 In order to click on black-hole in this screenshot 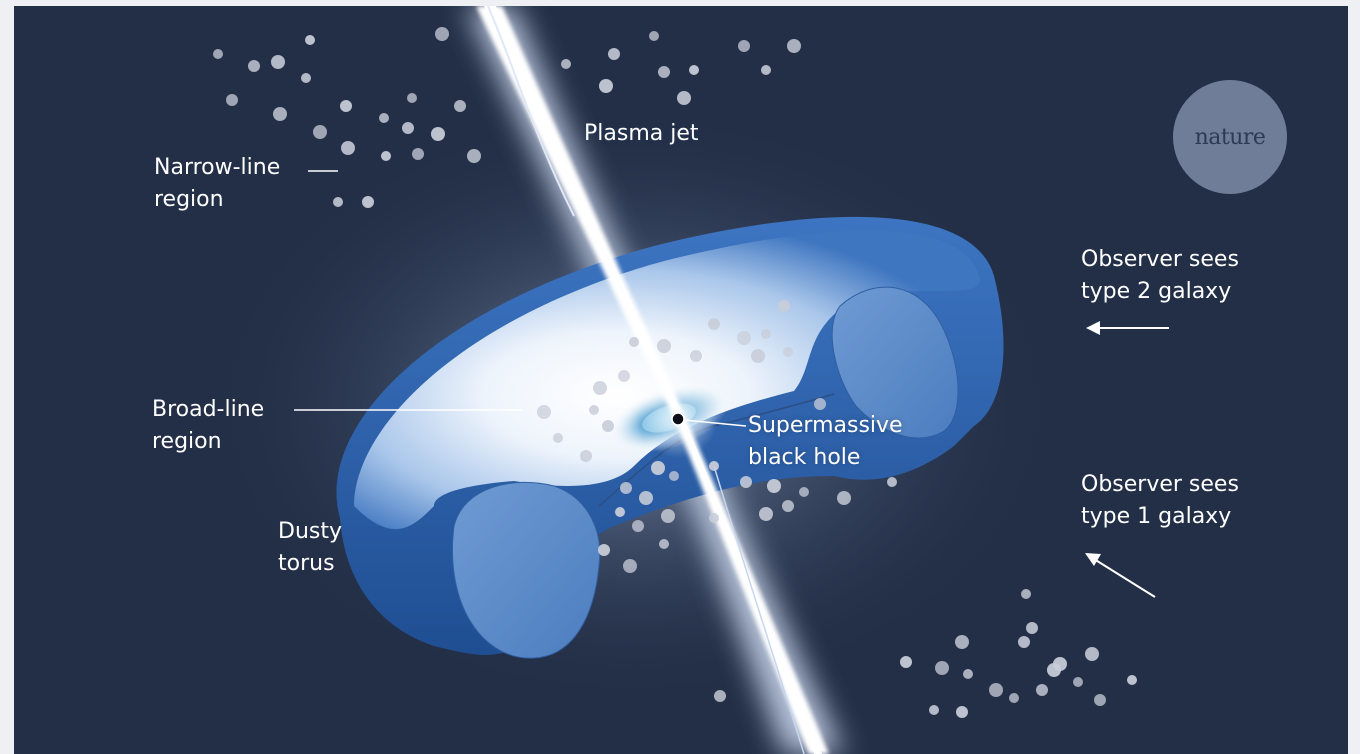, I will do `click(678, 419)`.